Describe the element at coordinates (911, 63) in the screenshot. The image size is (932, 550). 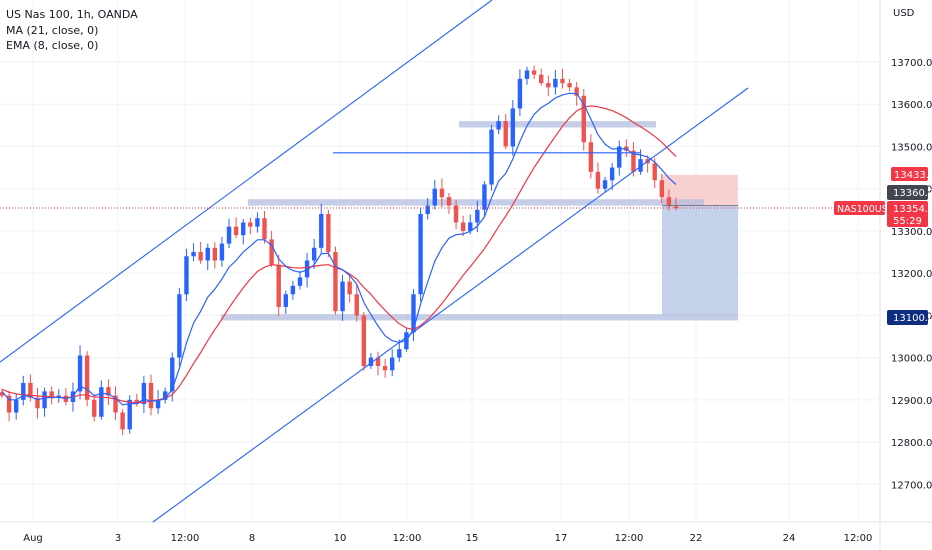
I see `price-tick-label: 13700.0` at that location.